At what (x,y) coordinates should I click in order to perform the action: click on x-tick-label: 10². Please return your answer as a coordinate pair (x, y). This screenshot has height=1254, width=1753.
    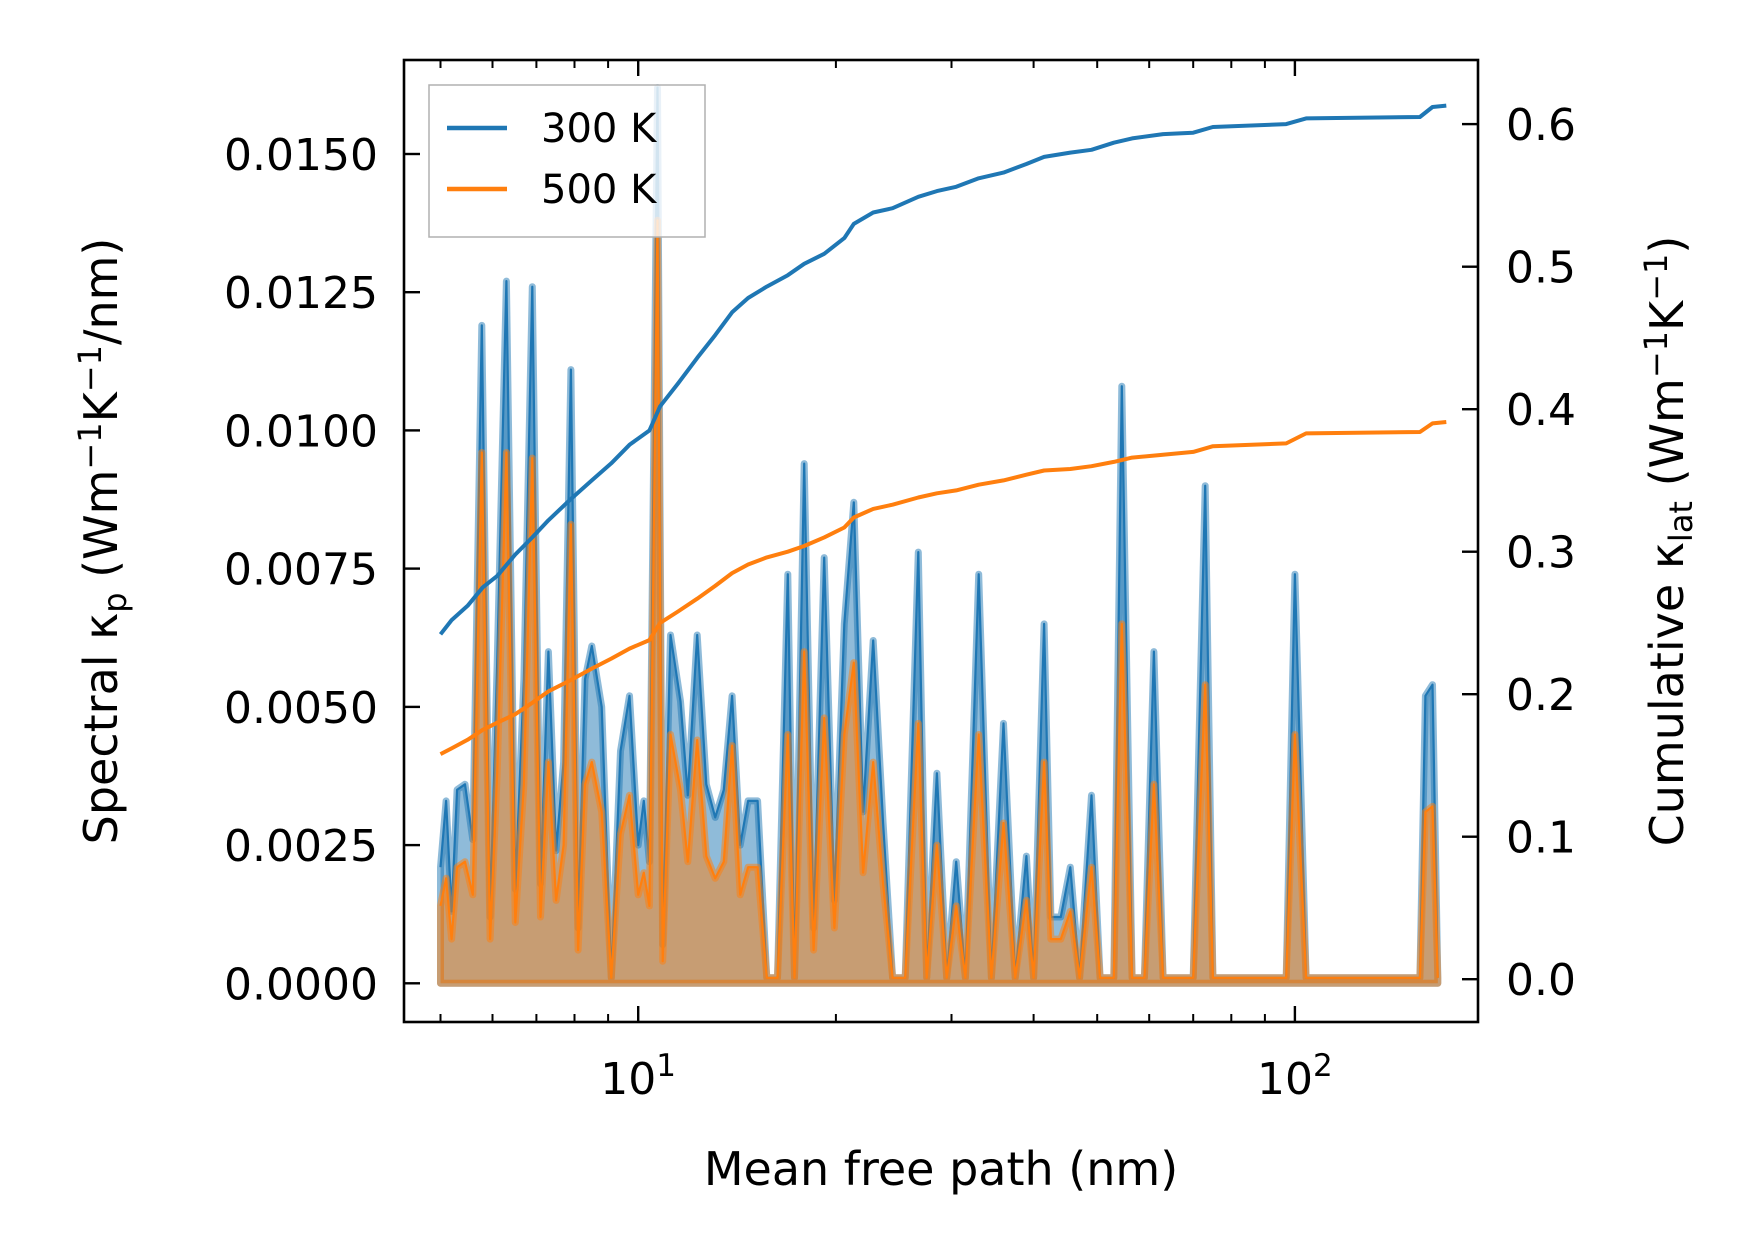
    Looking at the image, I should click on (1295, 1076).